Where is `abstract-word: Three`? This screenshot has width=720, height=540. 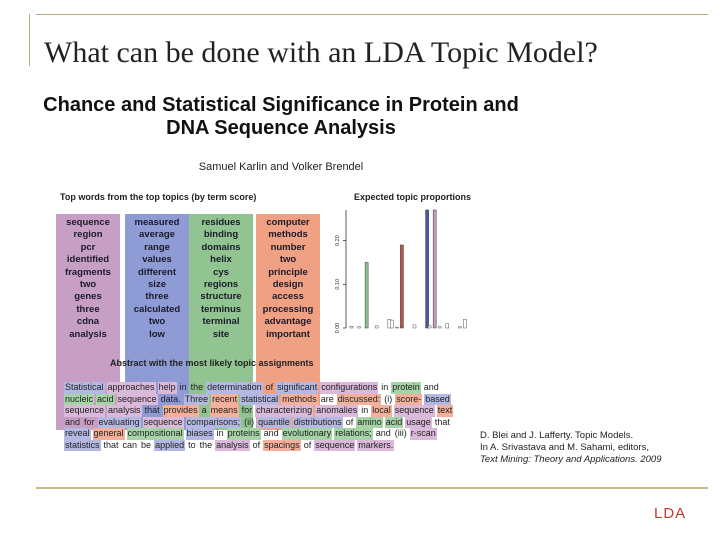 abstract-word: Three is located at coordinates (196, 399).